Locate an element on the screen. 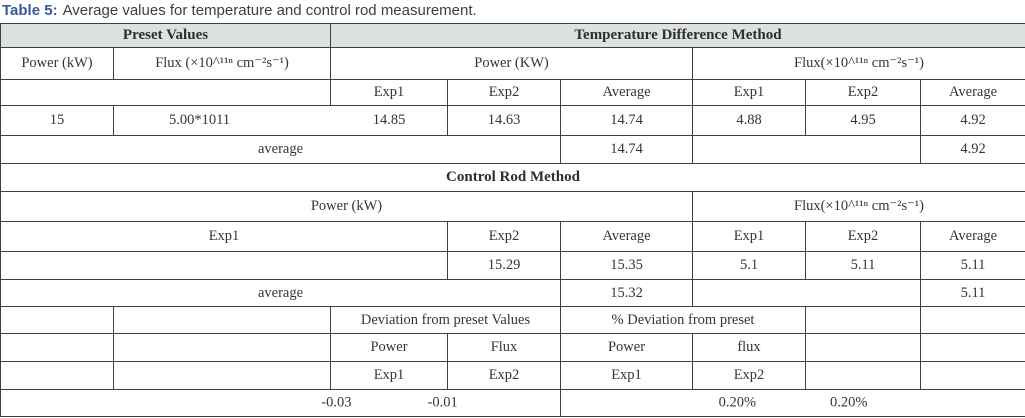 The image size is (1025, 418). crm-flux-exp1-value: 5.1 is located at coordinates (749, 266).